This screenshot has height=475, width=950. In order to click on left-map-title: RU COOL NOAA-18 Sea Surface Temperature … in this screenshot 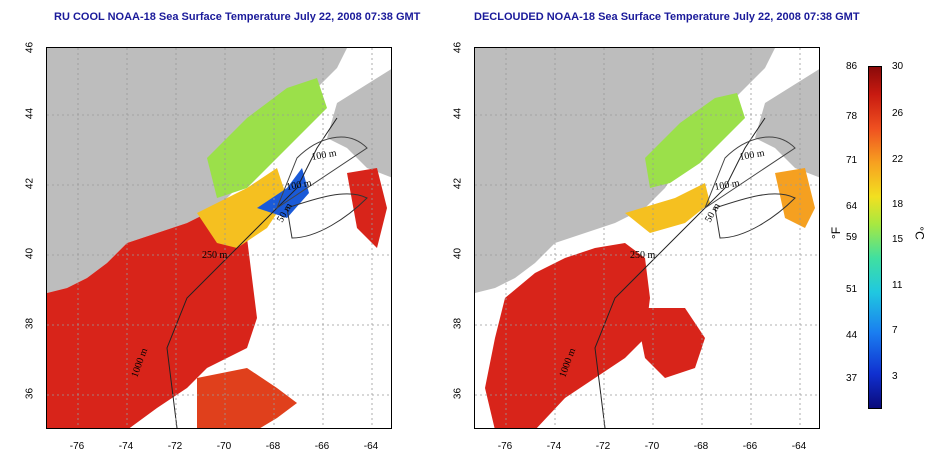, I will do `click(237, 17)`.